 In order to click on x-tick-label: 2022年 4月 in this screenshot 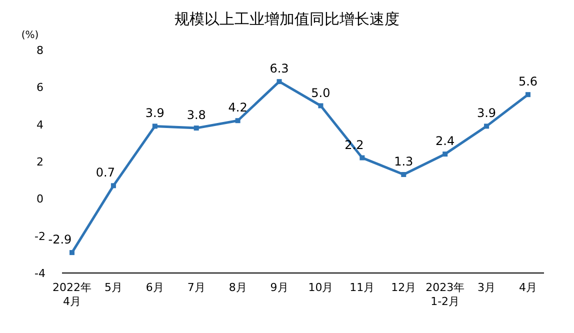, I will do `click(72, 294)`.